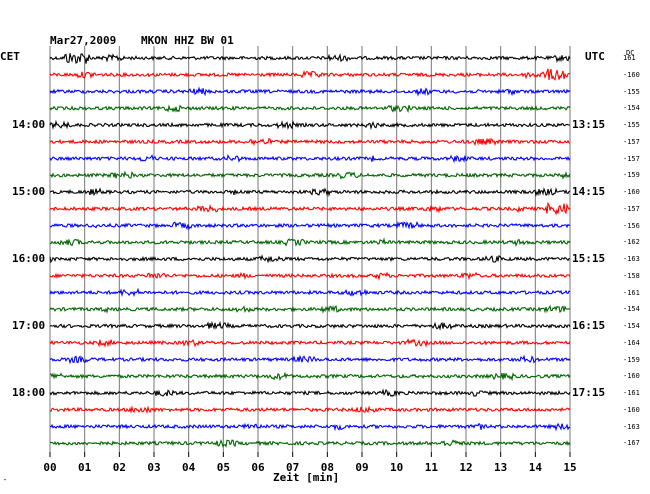 This screenshot has height=494, width=650. Describe the element at coordinates (10, 56) in the screenshot. I see `left-timezone-label: CET` at that location.